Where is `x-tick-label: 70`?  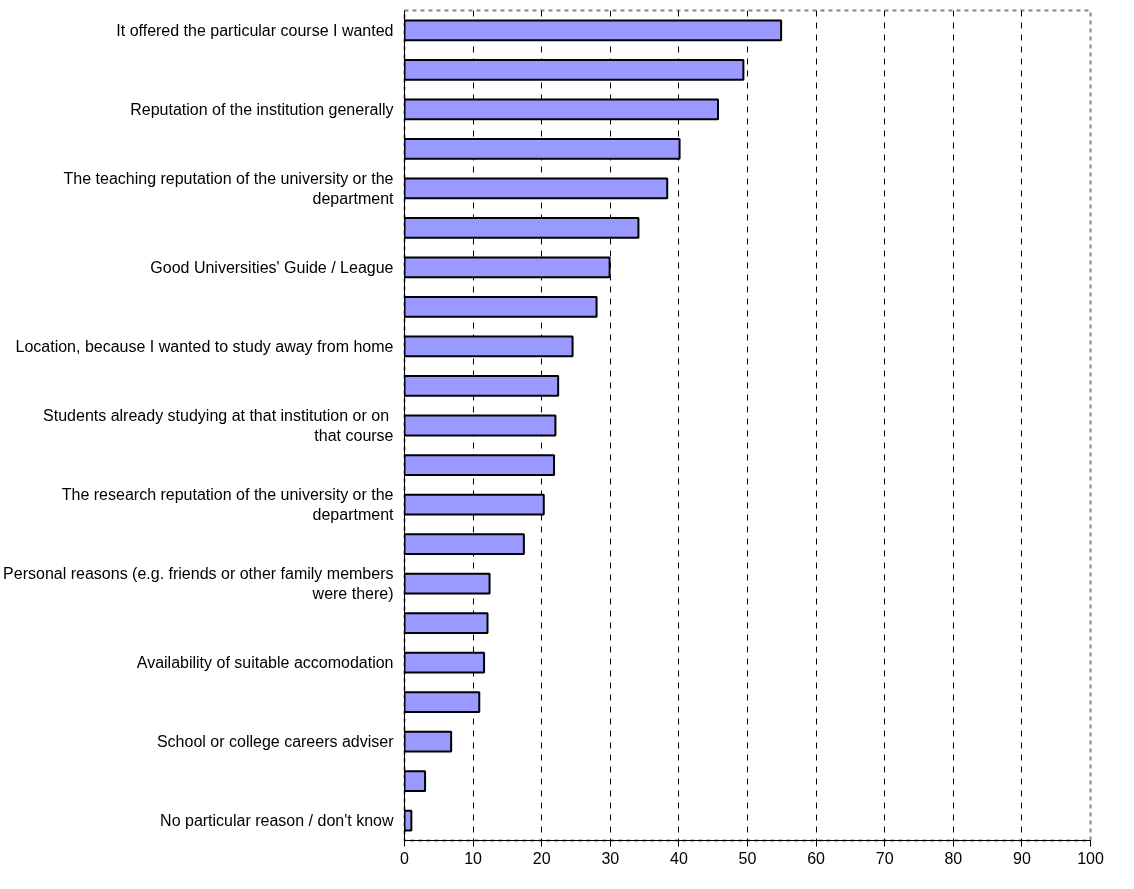
x-tick-label: 70 is located at coordinates (884, 858).